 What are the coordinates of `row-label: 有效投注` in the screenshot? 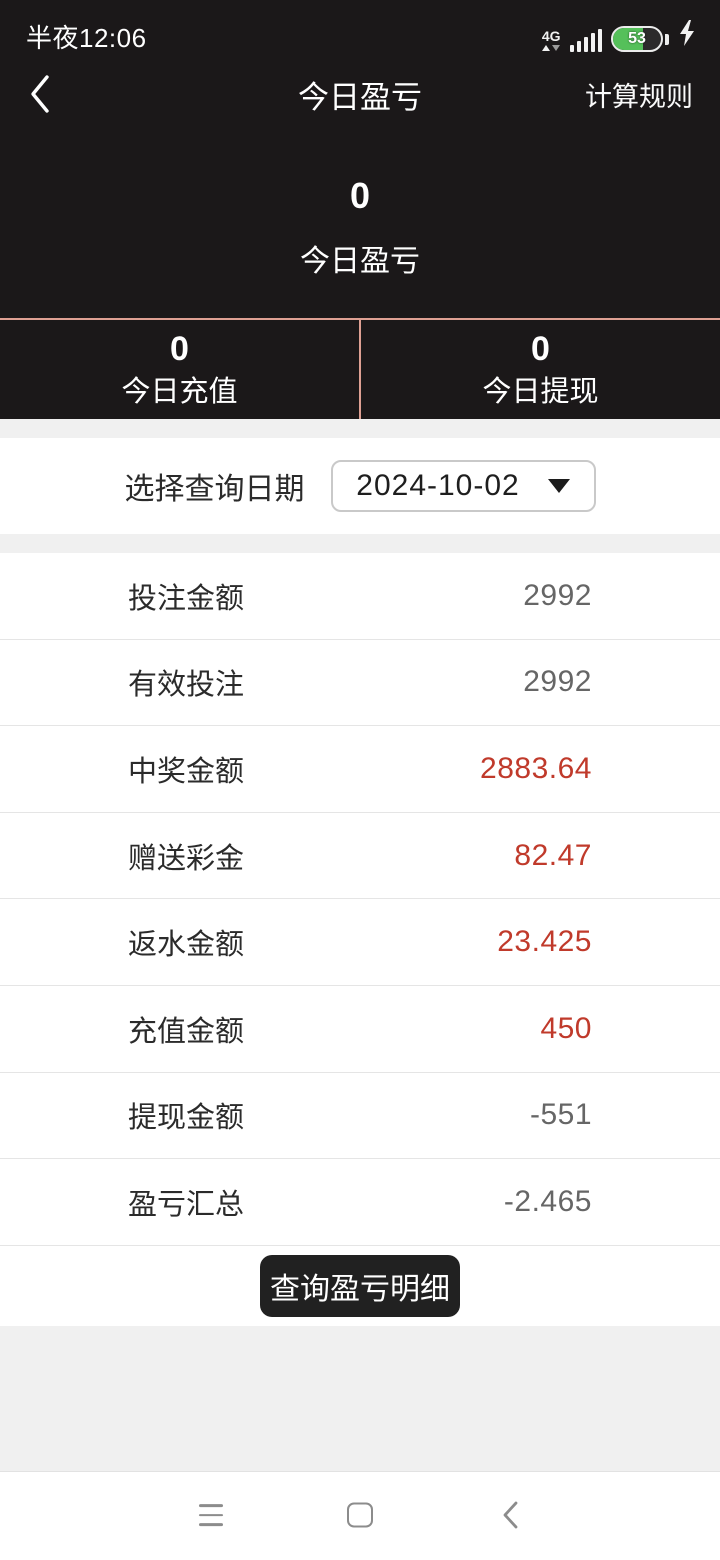 It's located at (186, 685).